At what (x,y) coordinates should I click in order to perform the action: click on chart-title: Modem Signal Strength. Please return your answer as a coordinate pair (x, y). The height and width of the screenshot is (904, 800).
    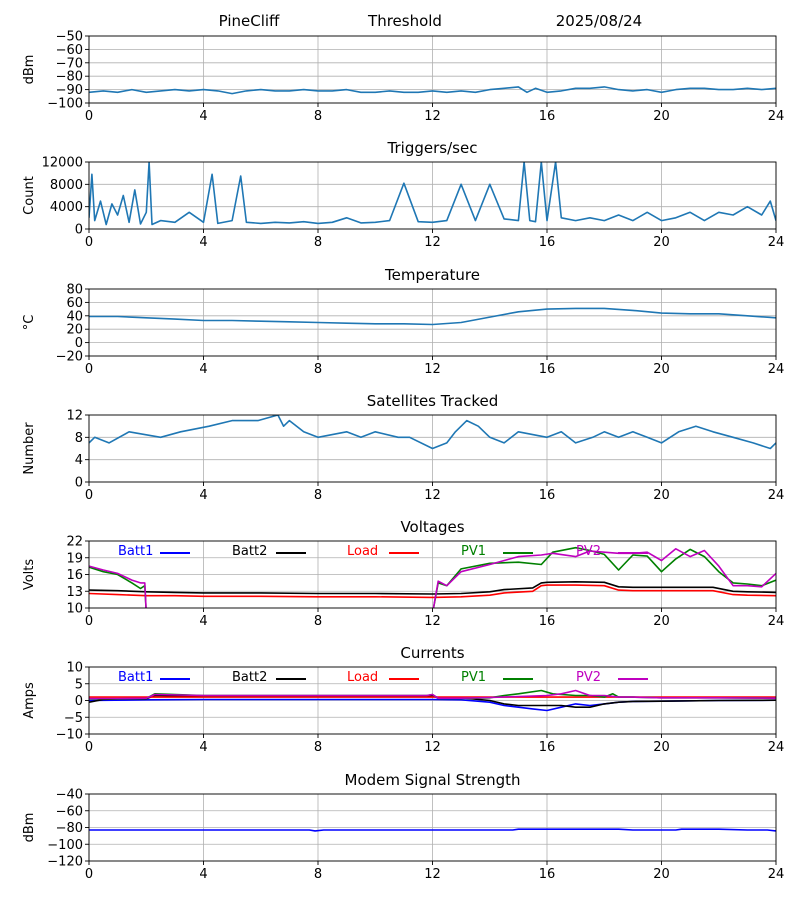
    Looking at the image, I should click on (433, 780).